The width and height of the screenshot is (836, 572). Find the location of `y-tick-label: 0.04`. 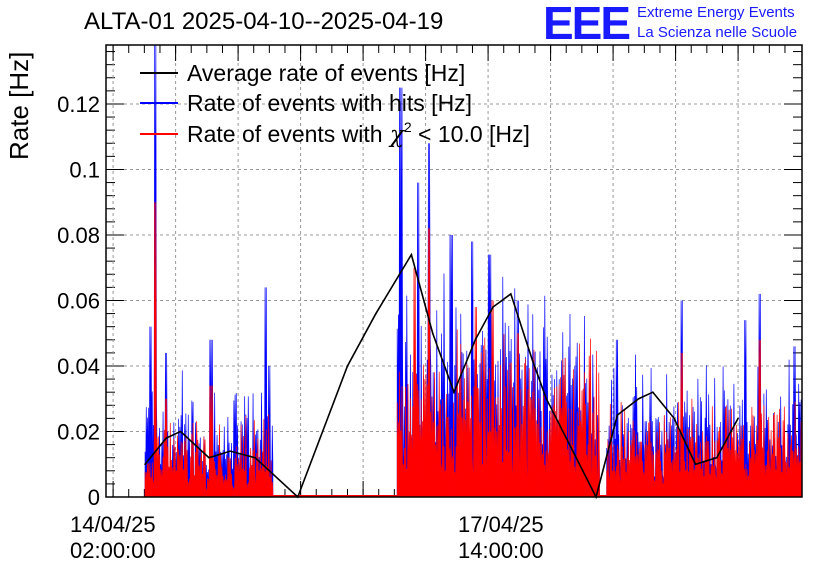

y-tick-label: 0.04 is located at coordinates (78, 366).